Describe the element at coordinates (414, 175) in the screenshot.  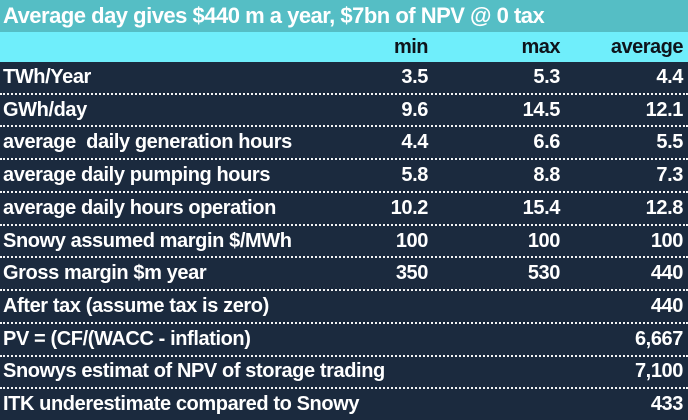
I see `cell-min: 5.8` at that location.